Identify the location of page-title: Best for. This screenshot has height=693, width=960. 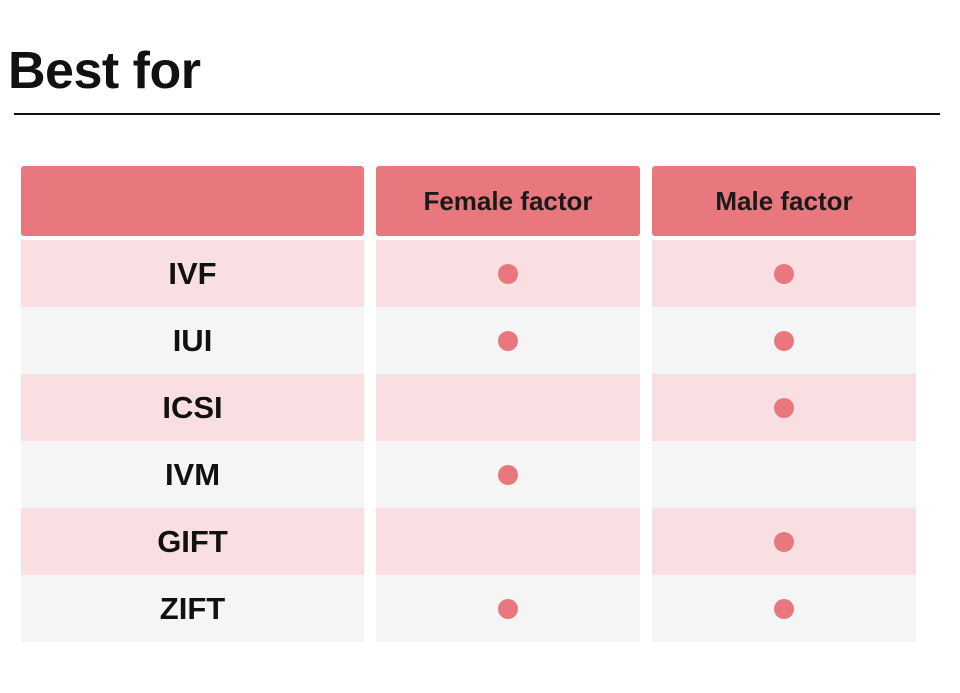
(104, 71).